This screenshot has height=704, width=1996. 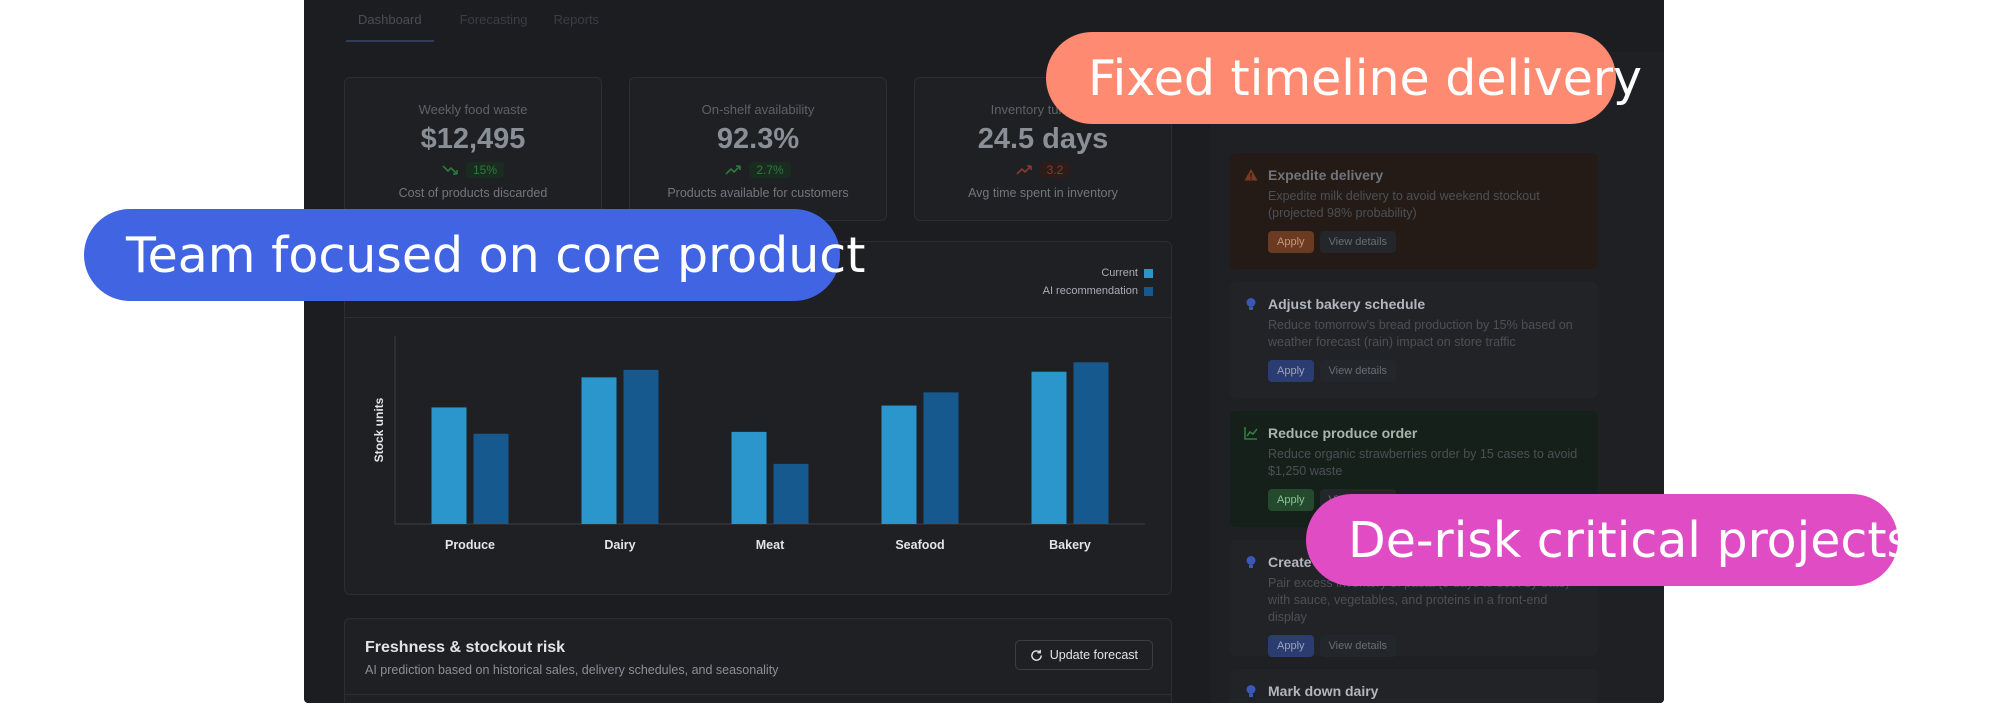 What do you see at coordinates (758, 109) in the screenshot?
I see `kpi-label: On-shelf availability` at bounding box center [758, 109].